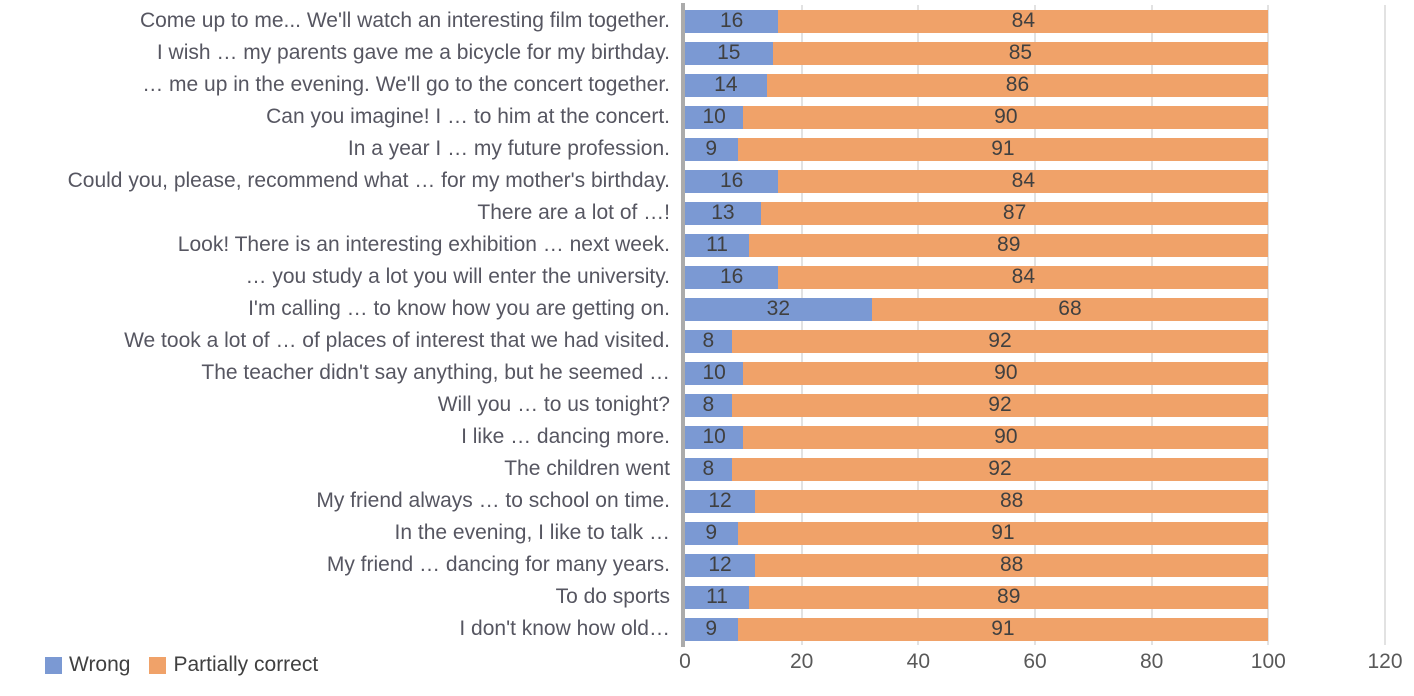  Describe the element at coordinates (977, 597) in the screenshot. I see `bar-row: 11 89` at that location.